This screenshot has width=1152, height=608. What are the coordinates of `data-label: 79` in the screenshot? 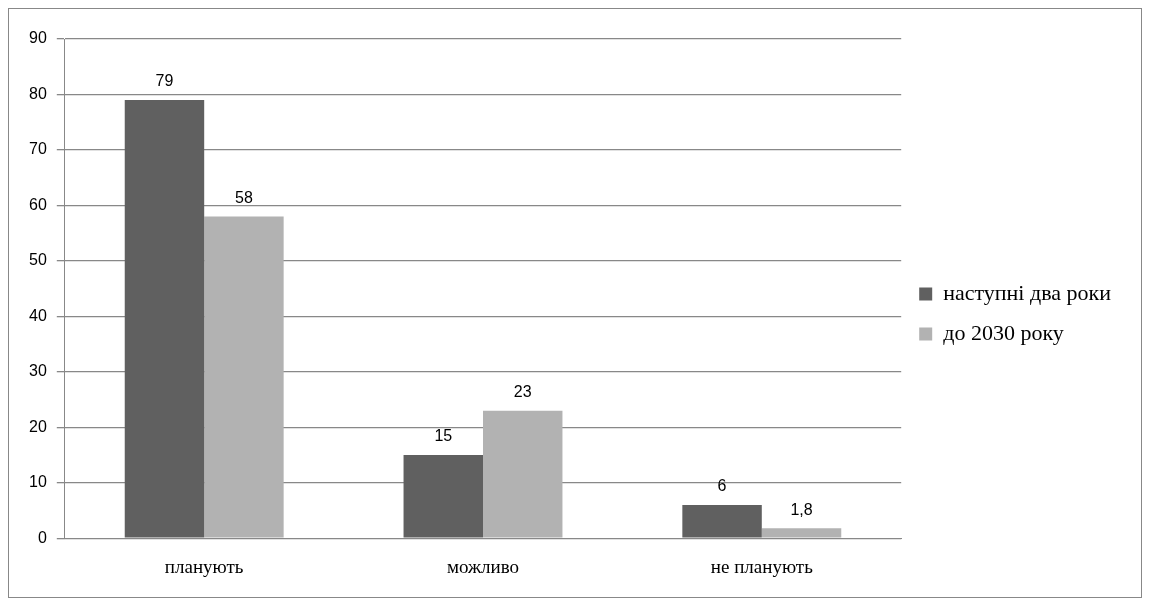 It's located at (164, 81).